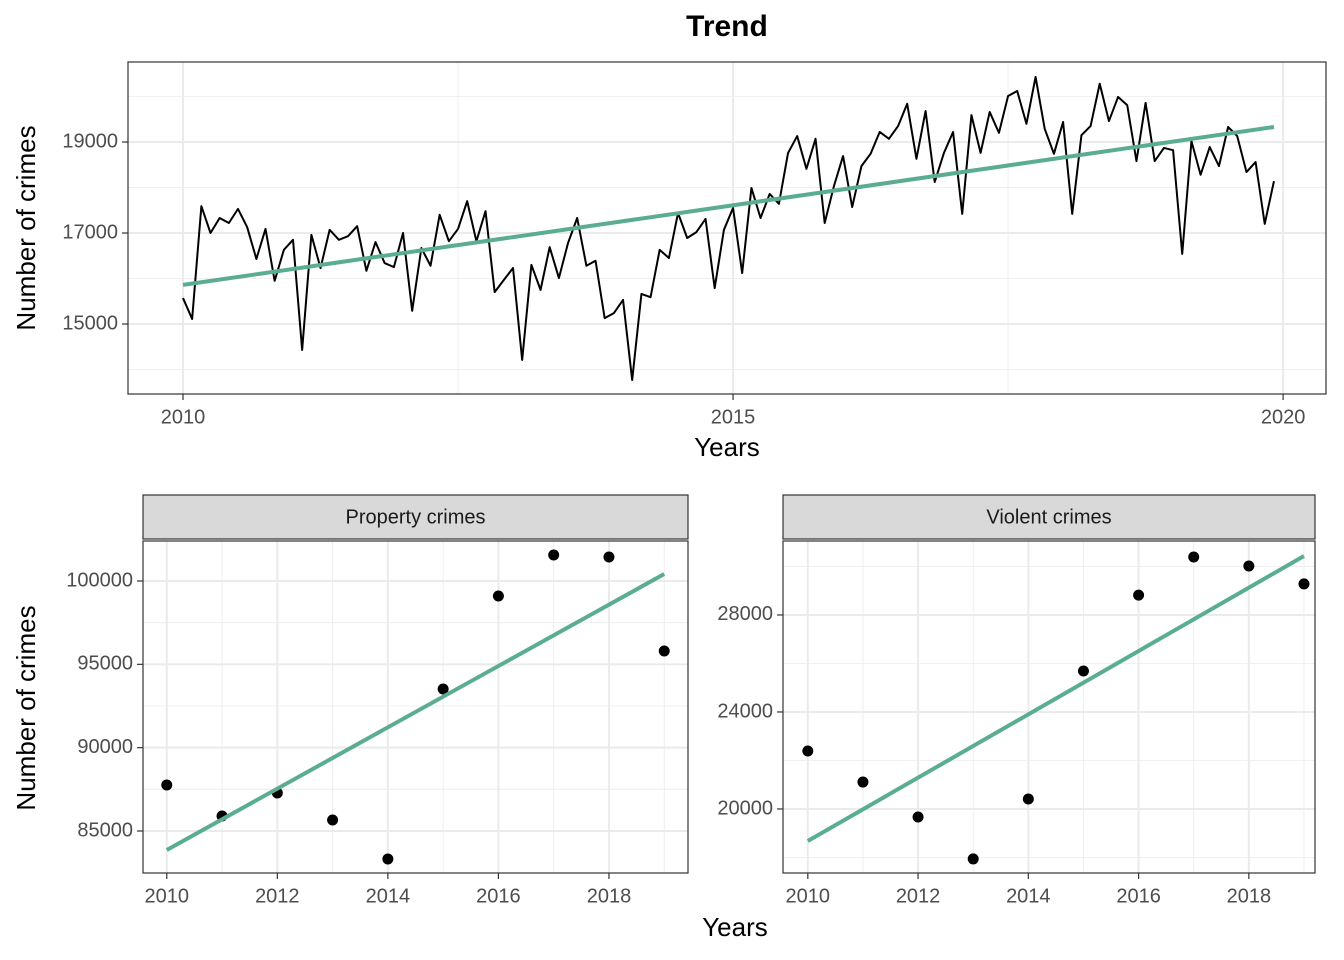  Describe the element at coordinates (745, 711) in the screenshot. I see `y-tick-label: 24000` at that location.